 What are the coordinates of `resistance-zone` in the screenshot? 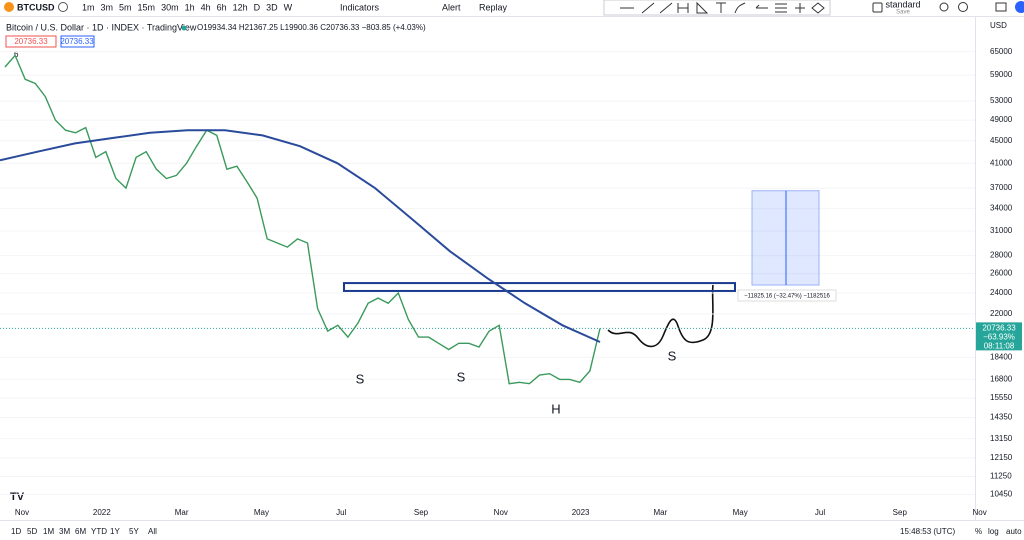 It's located at (539, 287).